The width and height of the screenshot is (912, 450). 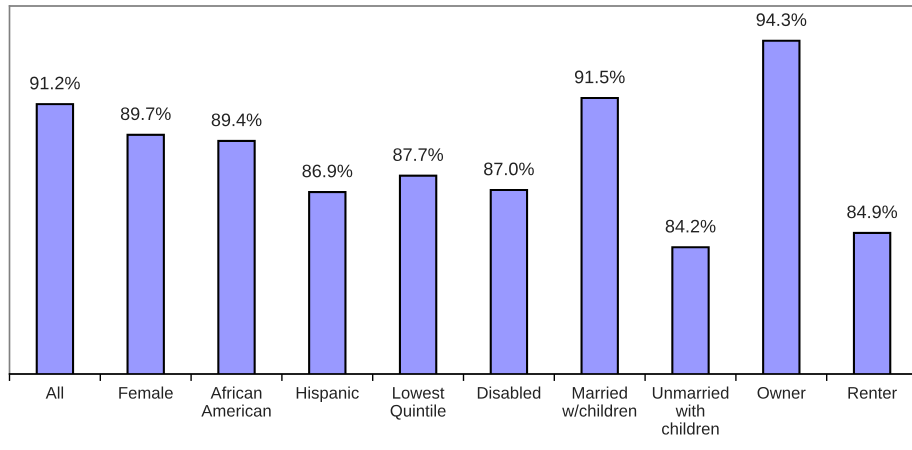 What do you see at coordinates (509, 169) in the screenshot?
I see `data-label: 87.0%` at bounding box center [509, 169].